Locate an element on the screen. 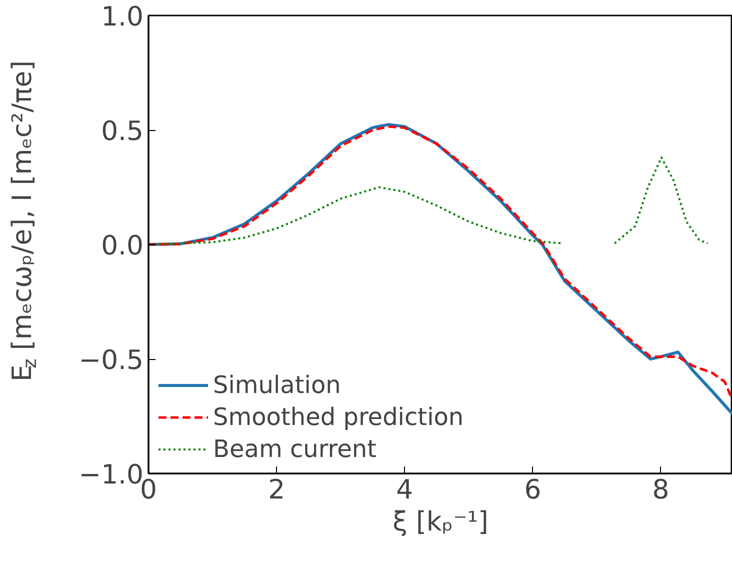 This screenshot has width=732, height=563. y-tick-label: 1.0 is located at coordinates (122, 17).